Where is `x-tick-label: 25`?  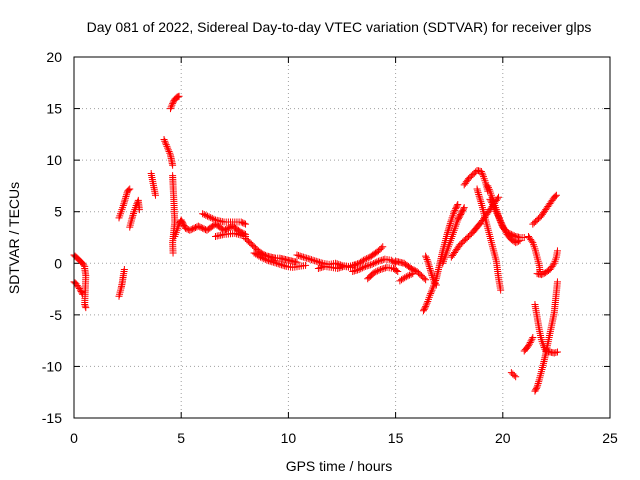
x-tick-label: 25 is located at coordinates (610, 438).